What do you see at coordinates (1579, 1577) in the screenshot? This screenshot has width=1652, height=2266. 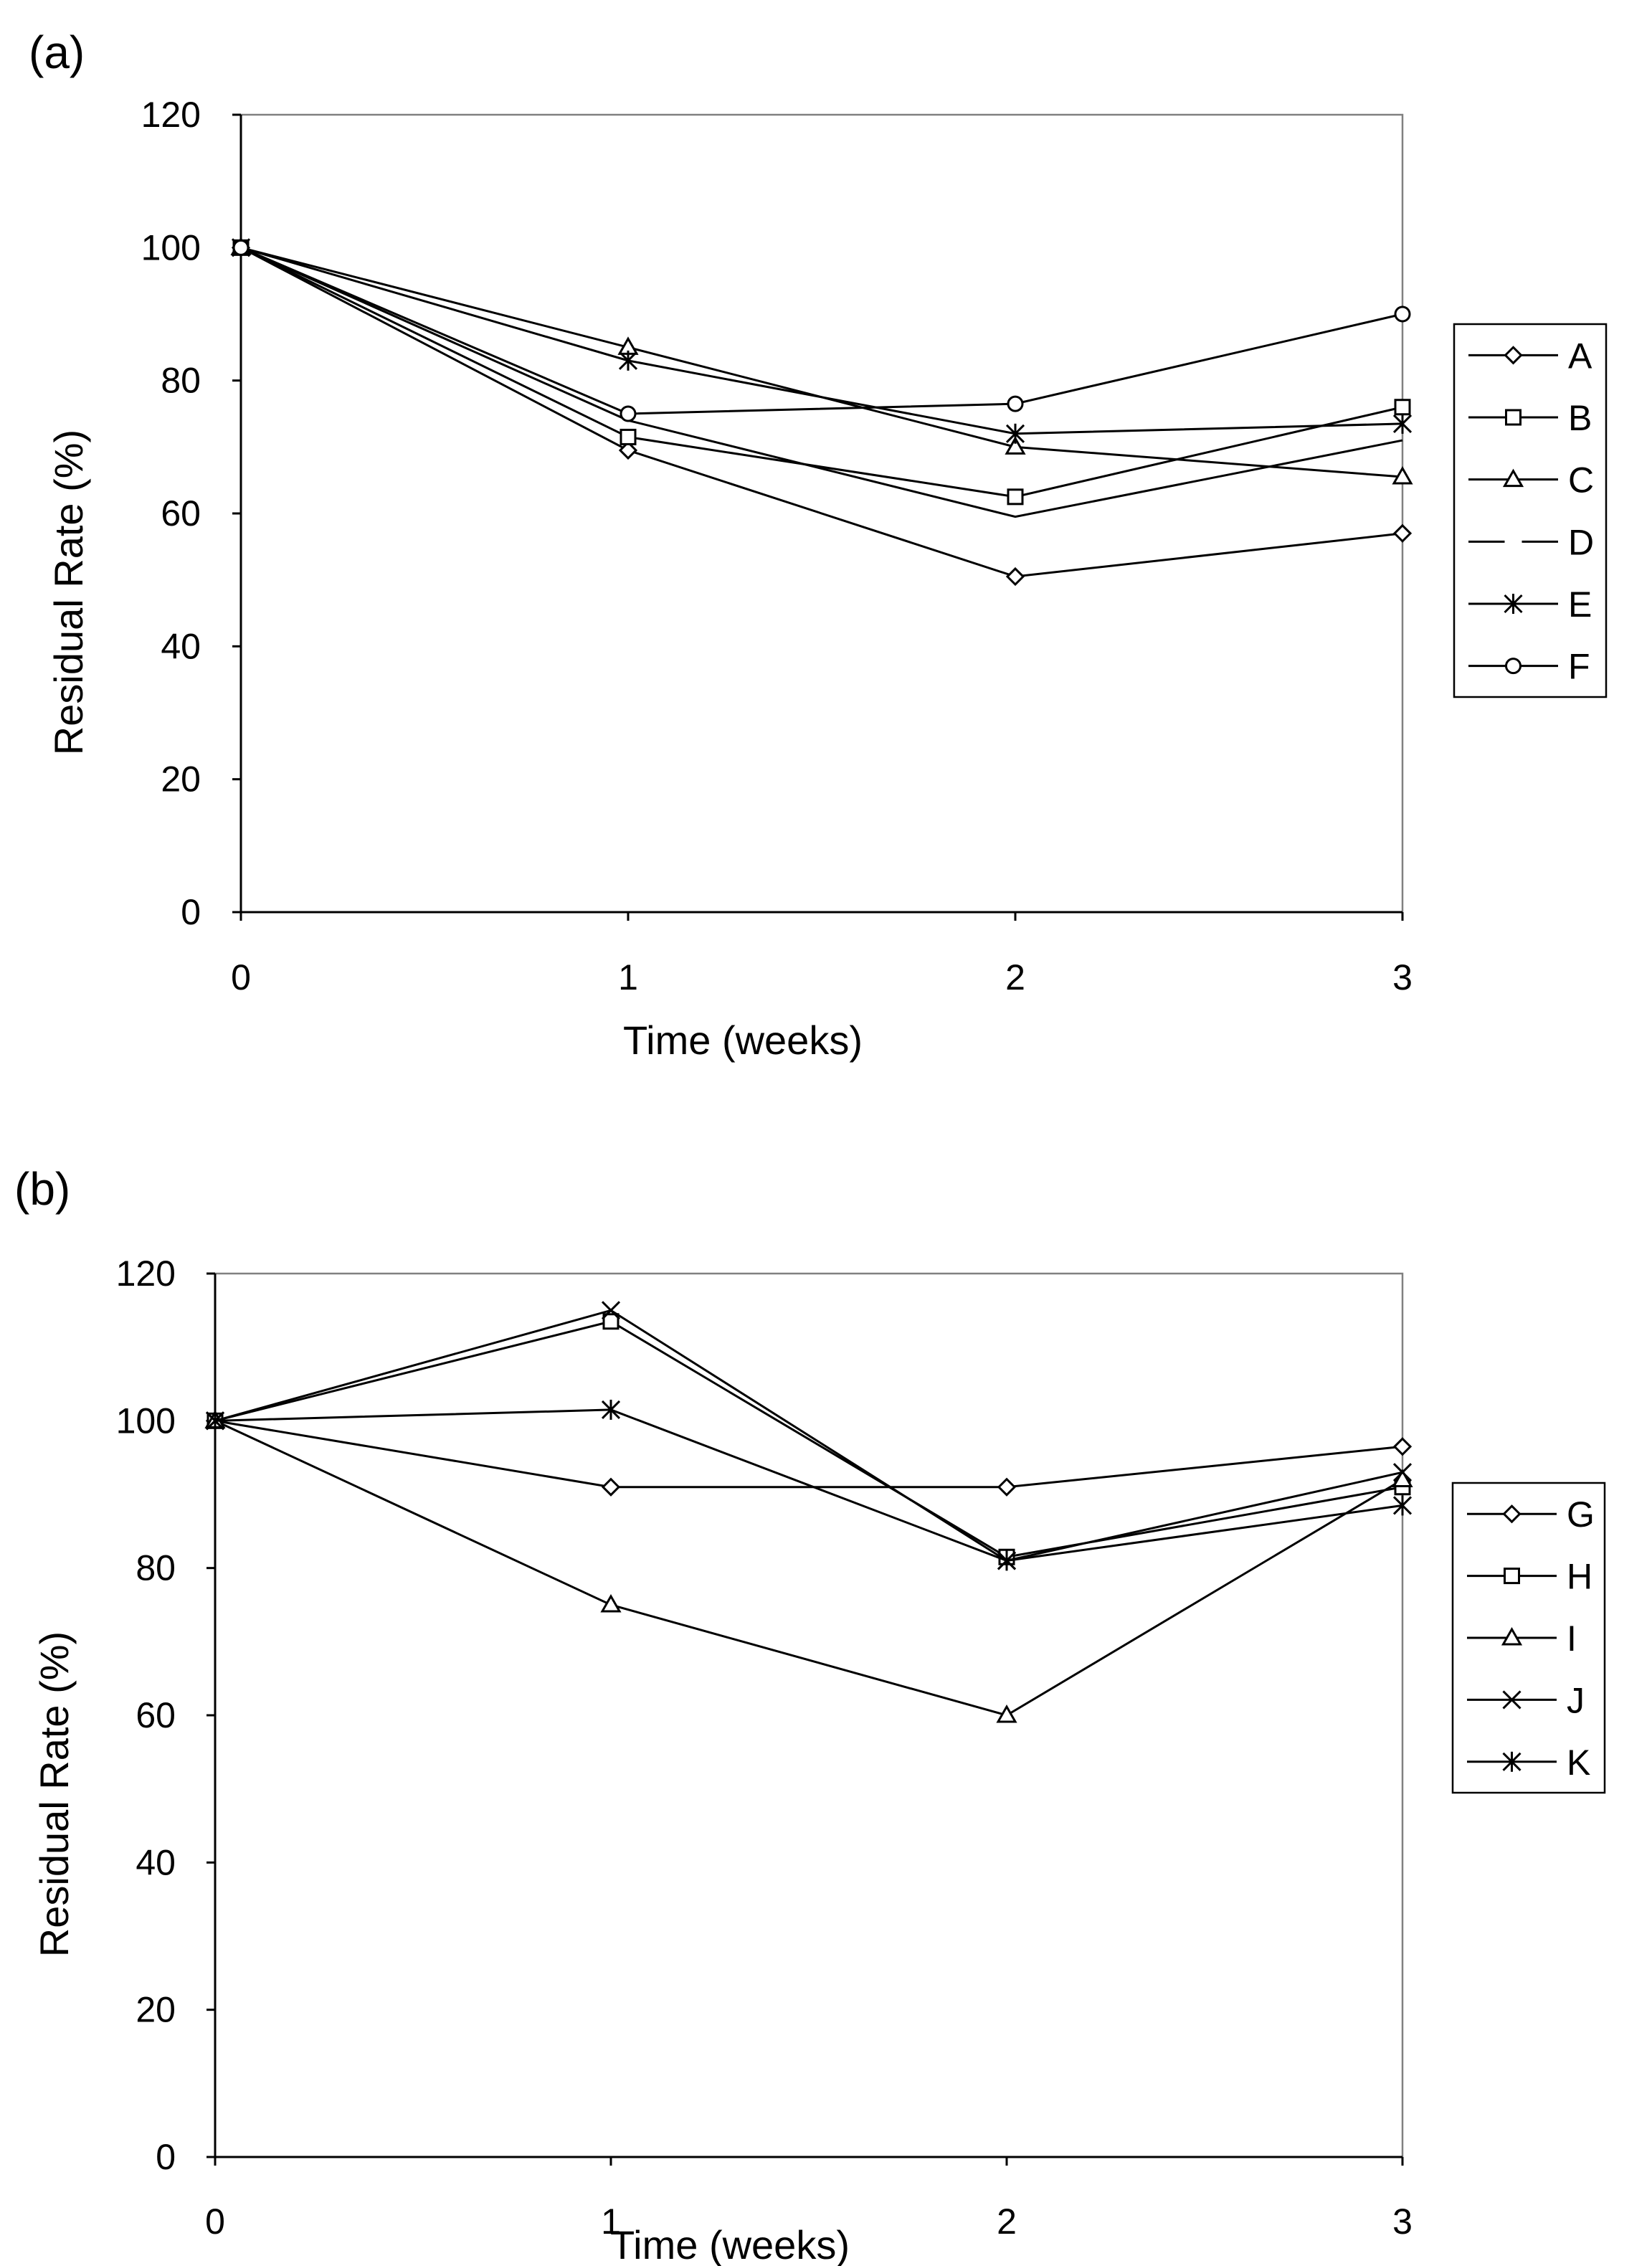 I see `legend-label: H` at bounding box center [1579, 1577].